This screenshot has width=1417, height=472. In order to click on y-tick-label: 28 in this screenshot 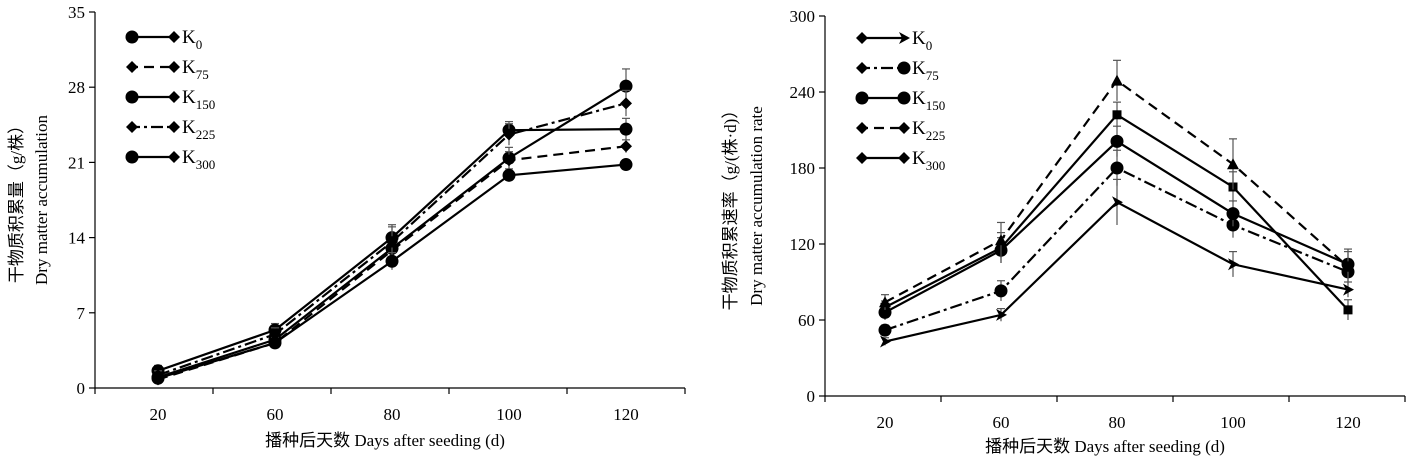, I will do `click(76, 87)`.